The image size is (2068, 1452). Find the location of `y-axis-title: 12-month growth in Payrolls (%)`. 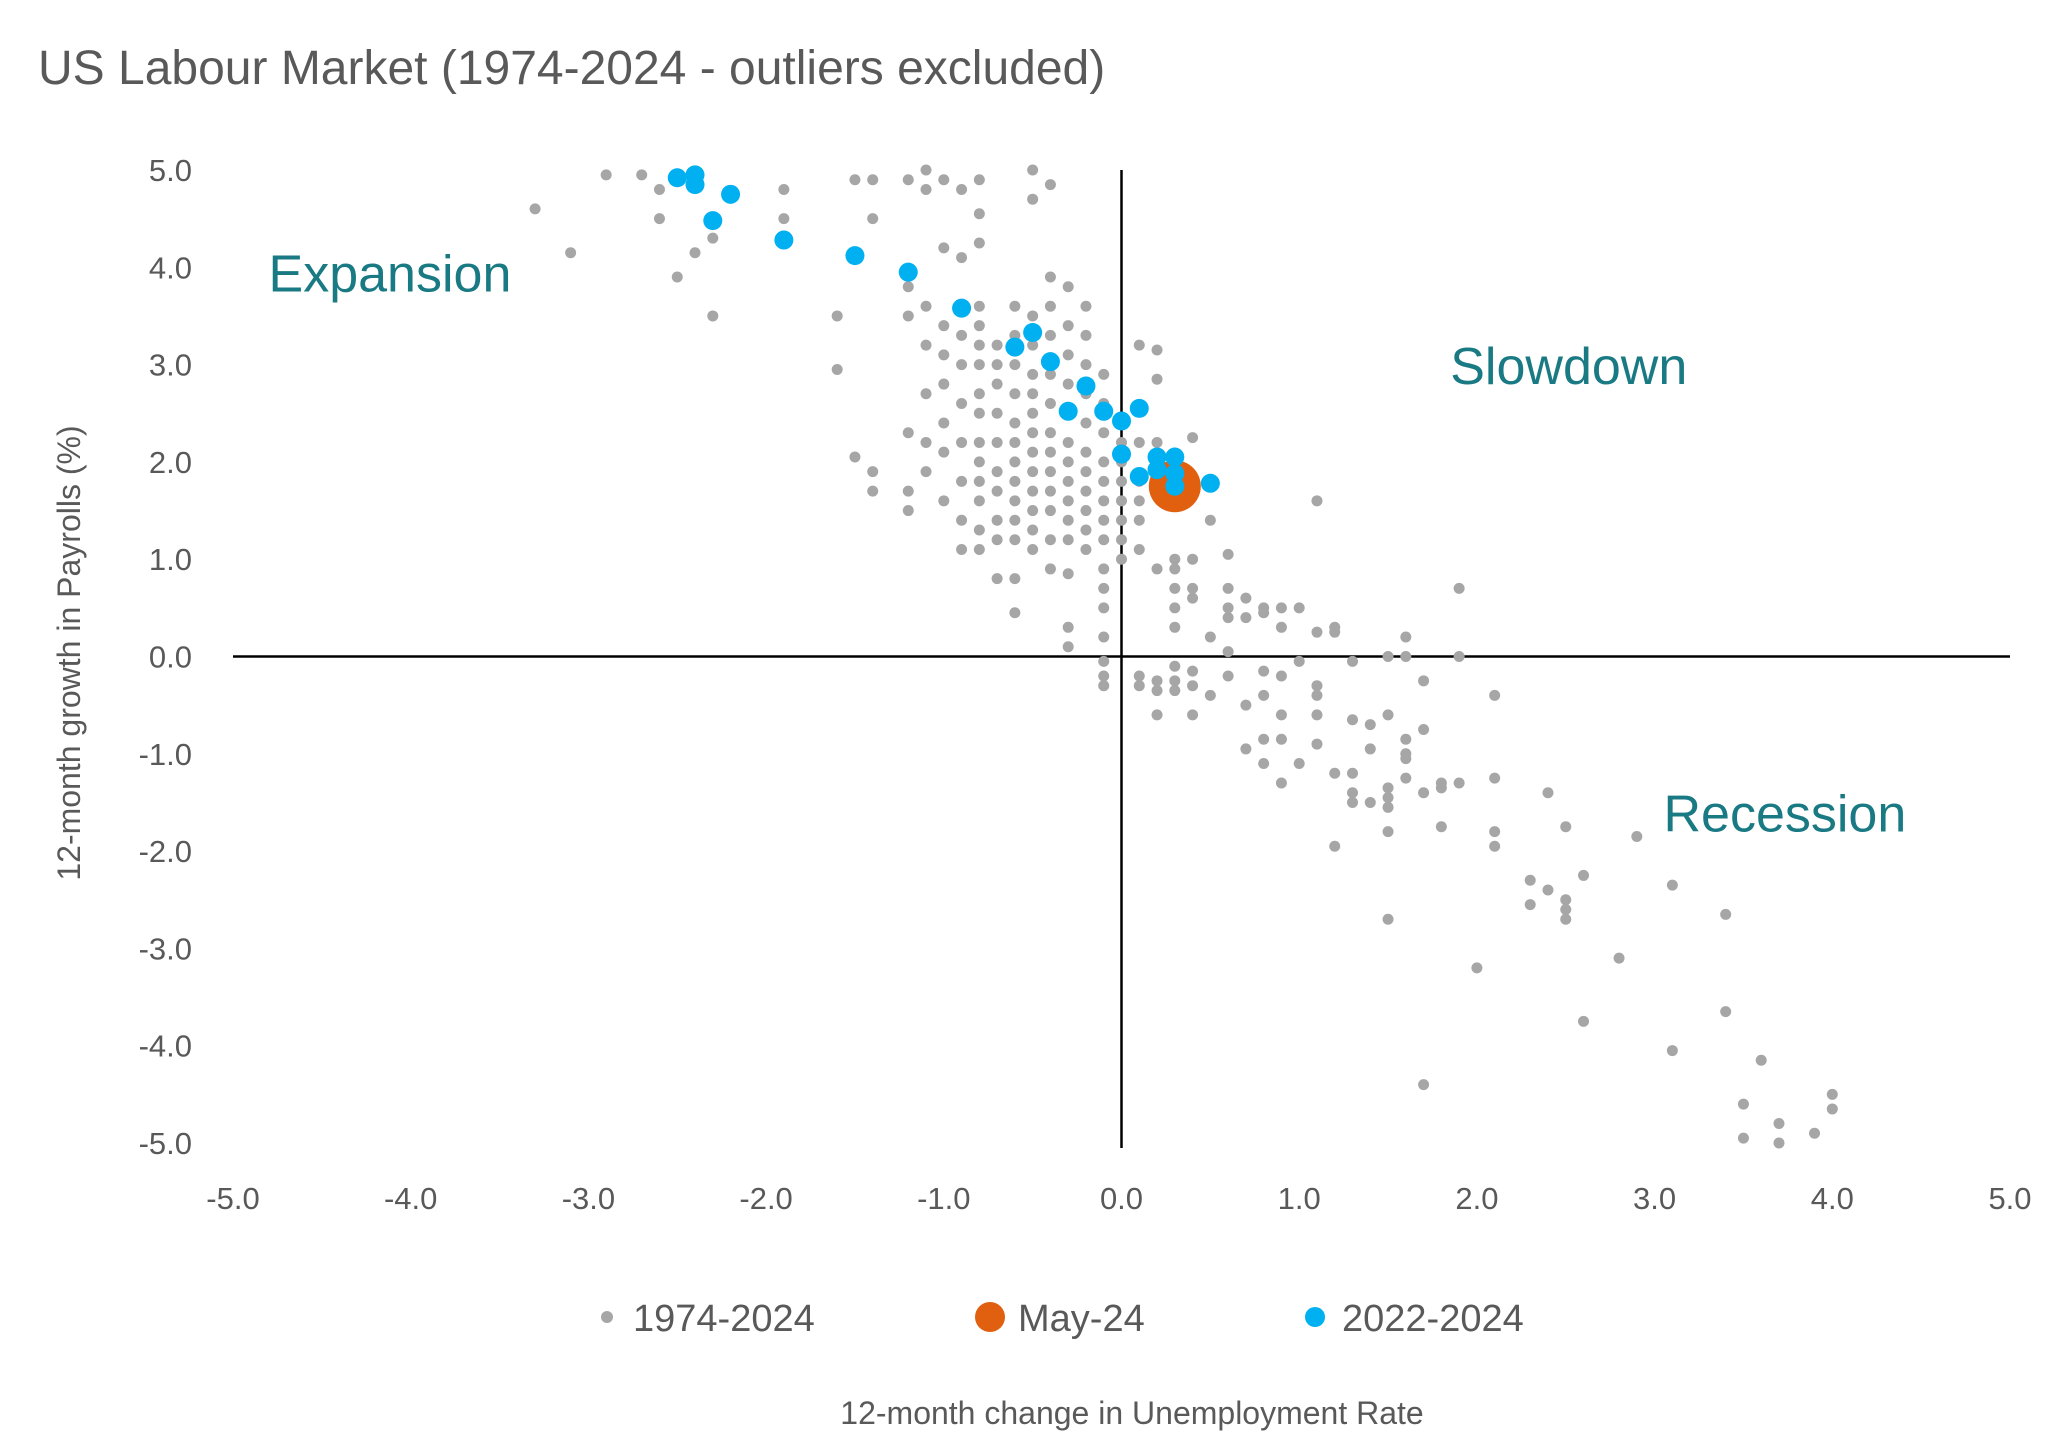

y-axis-title: 12-month growth in Payrolls (%) is located at coordinates (69, 652).